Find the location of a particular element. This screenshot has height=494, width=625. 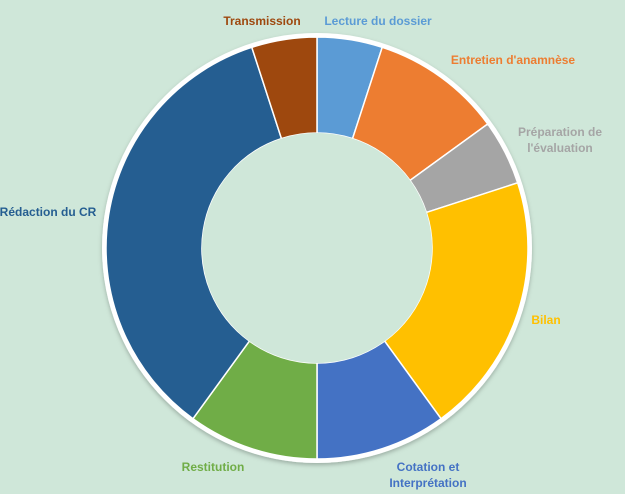

slice-label-line: Bilan is located at coordinates (545, 320).